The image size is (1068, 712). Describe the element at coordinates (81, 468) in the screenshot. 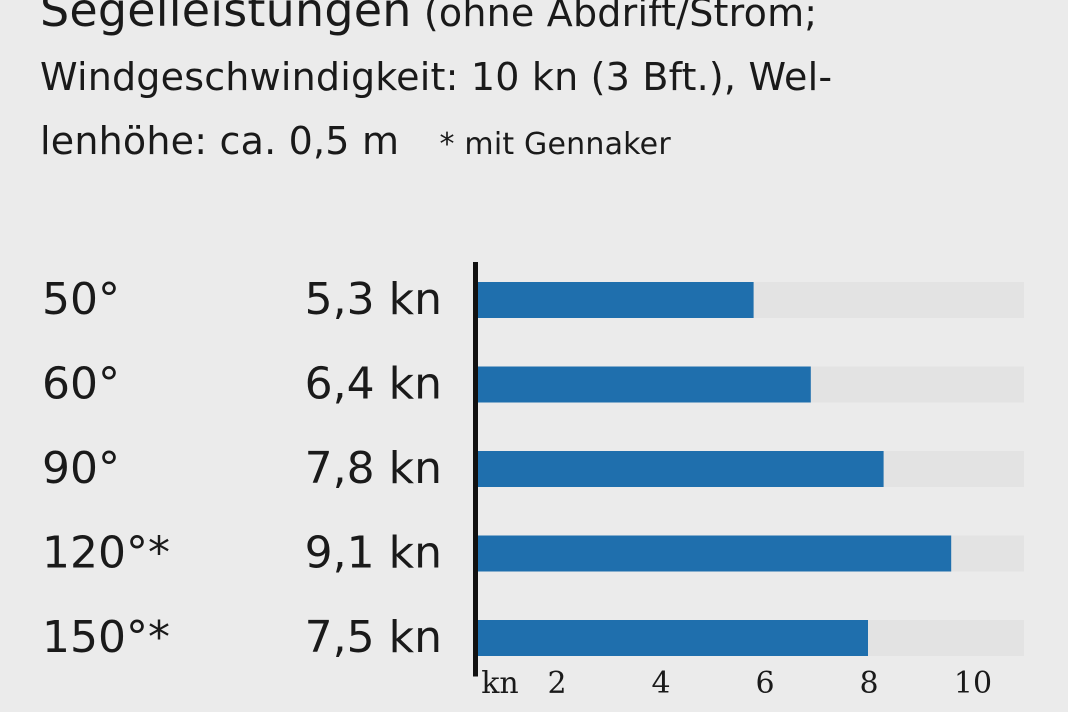

I see `category-label: 90°` at that location.